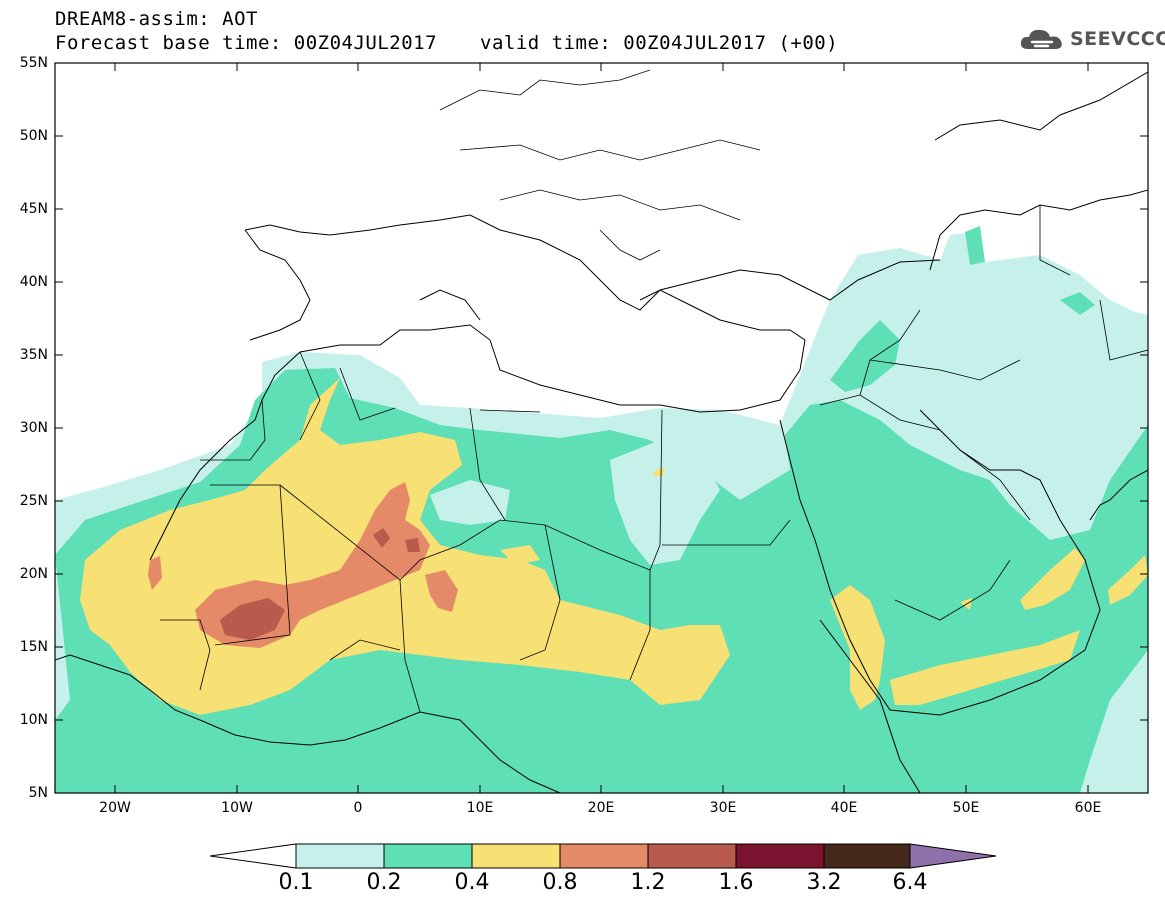 This screenshot has width=1165, height=905. Describe the element at coordinates (33, 501) in the screenshot. I see `lat-label: 25N` at that location.